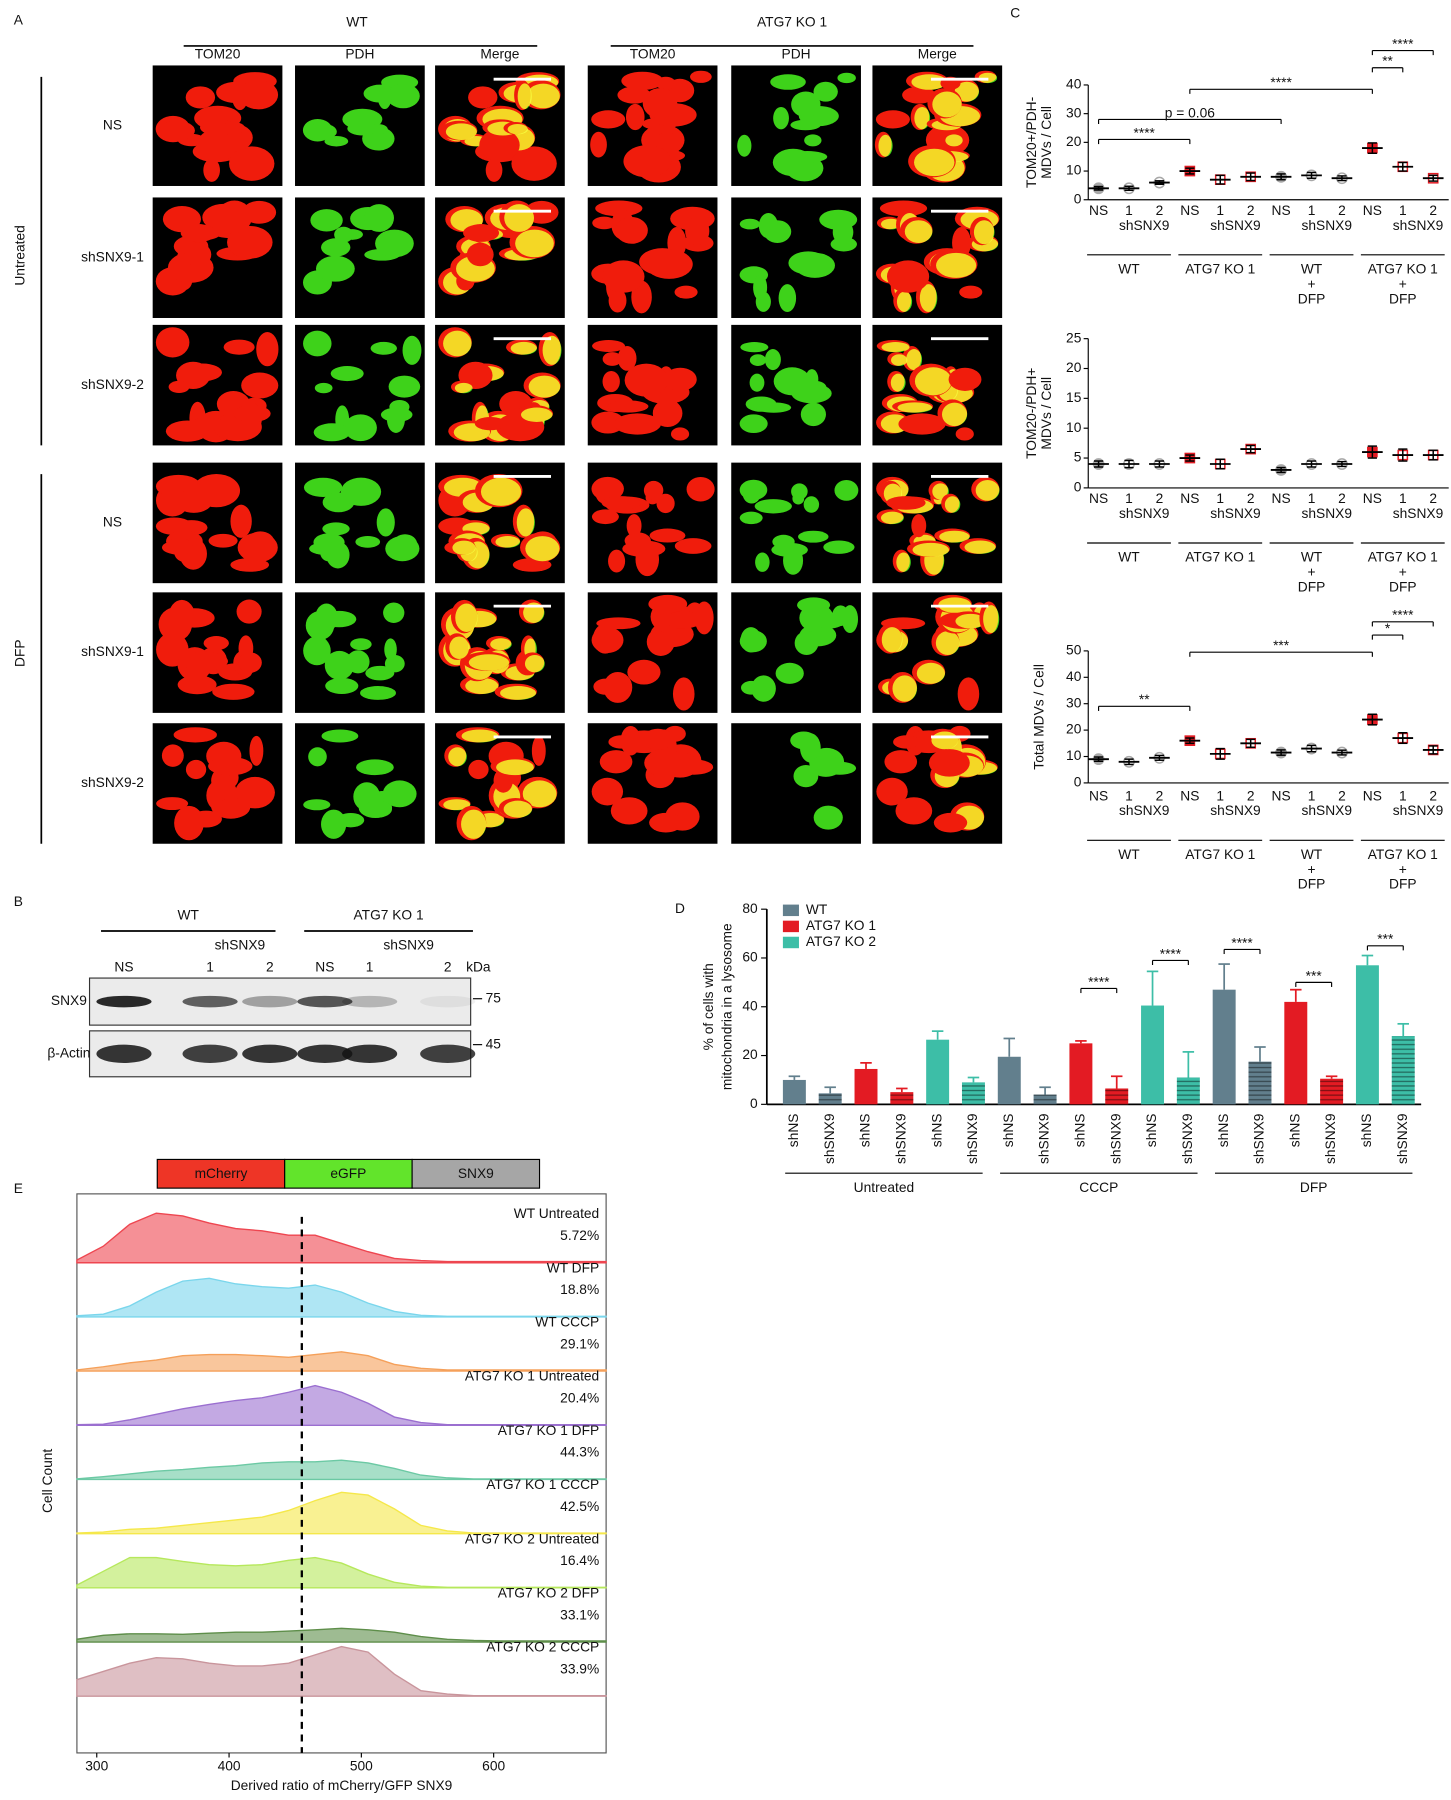  What do you see at coordinates (1387, 61) in the screenshot?
I see `significance-label: **` at bounding box center [1387, 61].